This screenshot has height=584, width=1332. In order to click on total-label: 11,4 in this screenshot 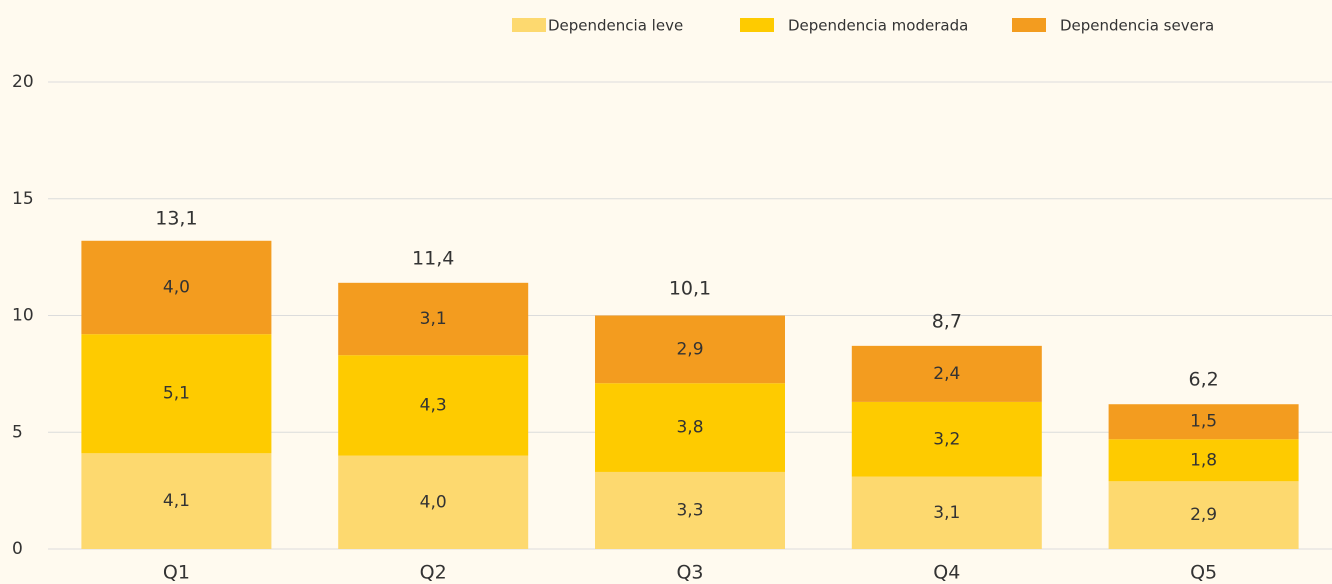, I will do `click(433, 258)`.